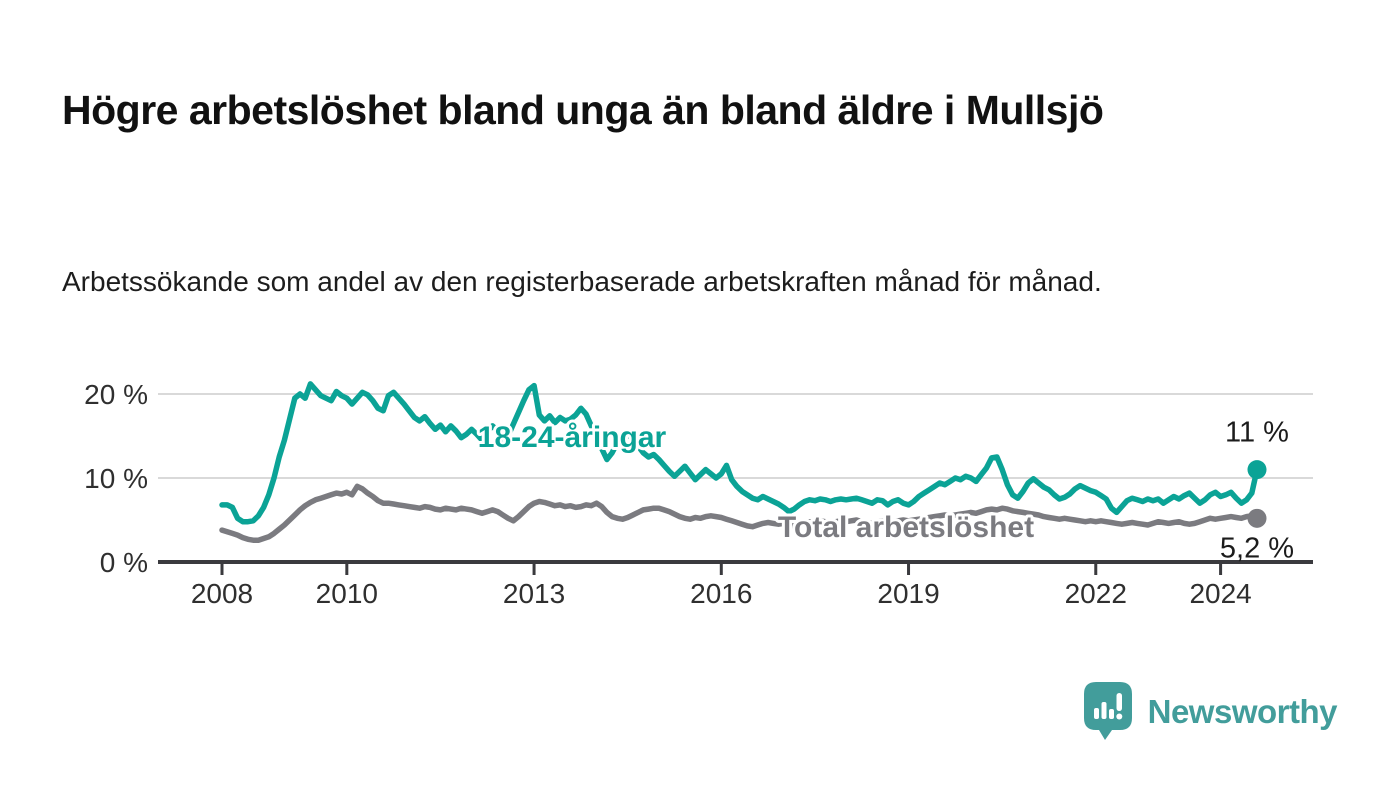 The height and width of the screenshot is (794, 1400). I want to click on x-tick-label: 2022, so click(1096, 593).